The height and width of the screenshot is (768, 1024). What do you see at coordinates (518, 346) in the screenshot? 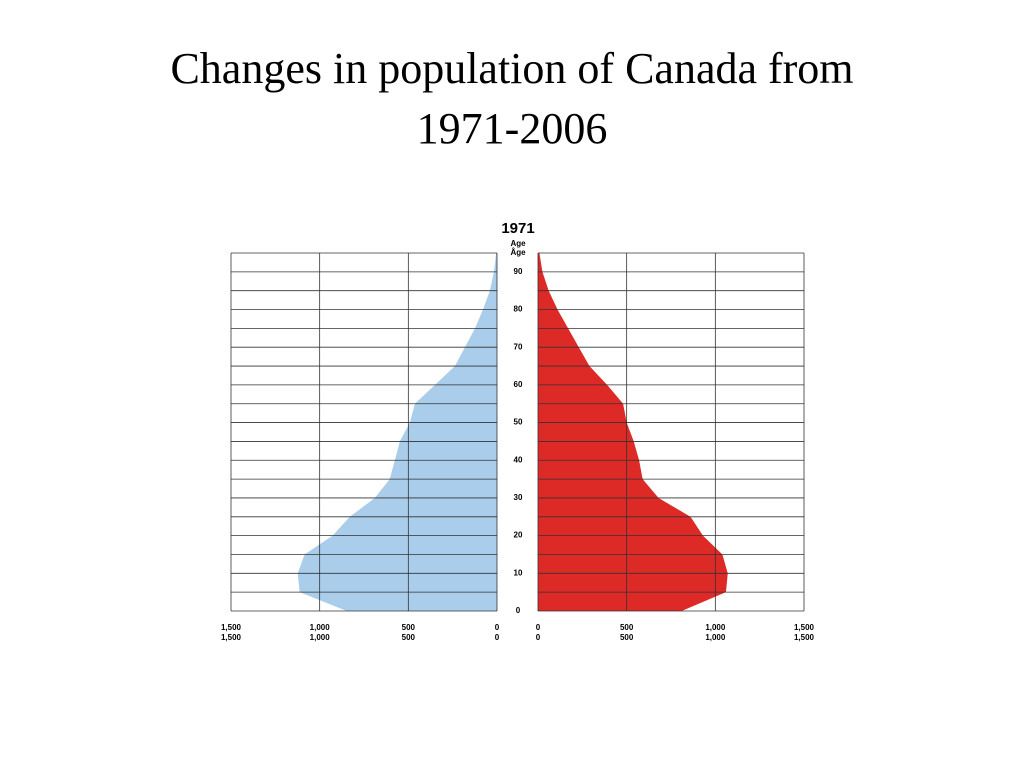
I see `y-tick-label: 70` at bounding box center [518, 346].